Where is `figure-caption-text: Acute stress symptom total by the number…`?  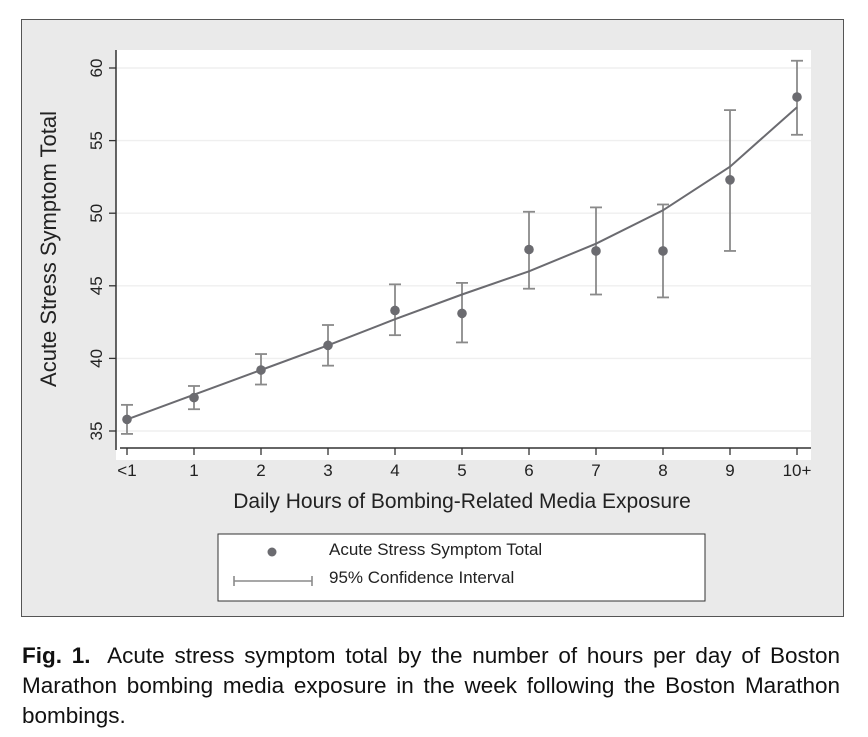
figure-caption-text: Acute stress symptom total by the number… is located at coordinates (431, 685).